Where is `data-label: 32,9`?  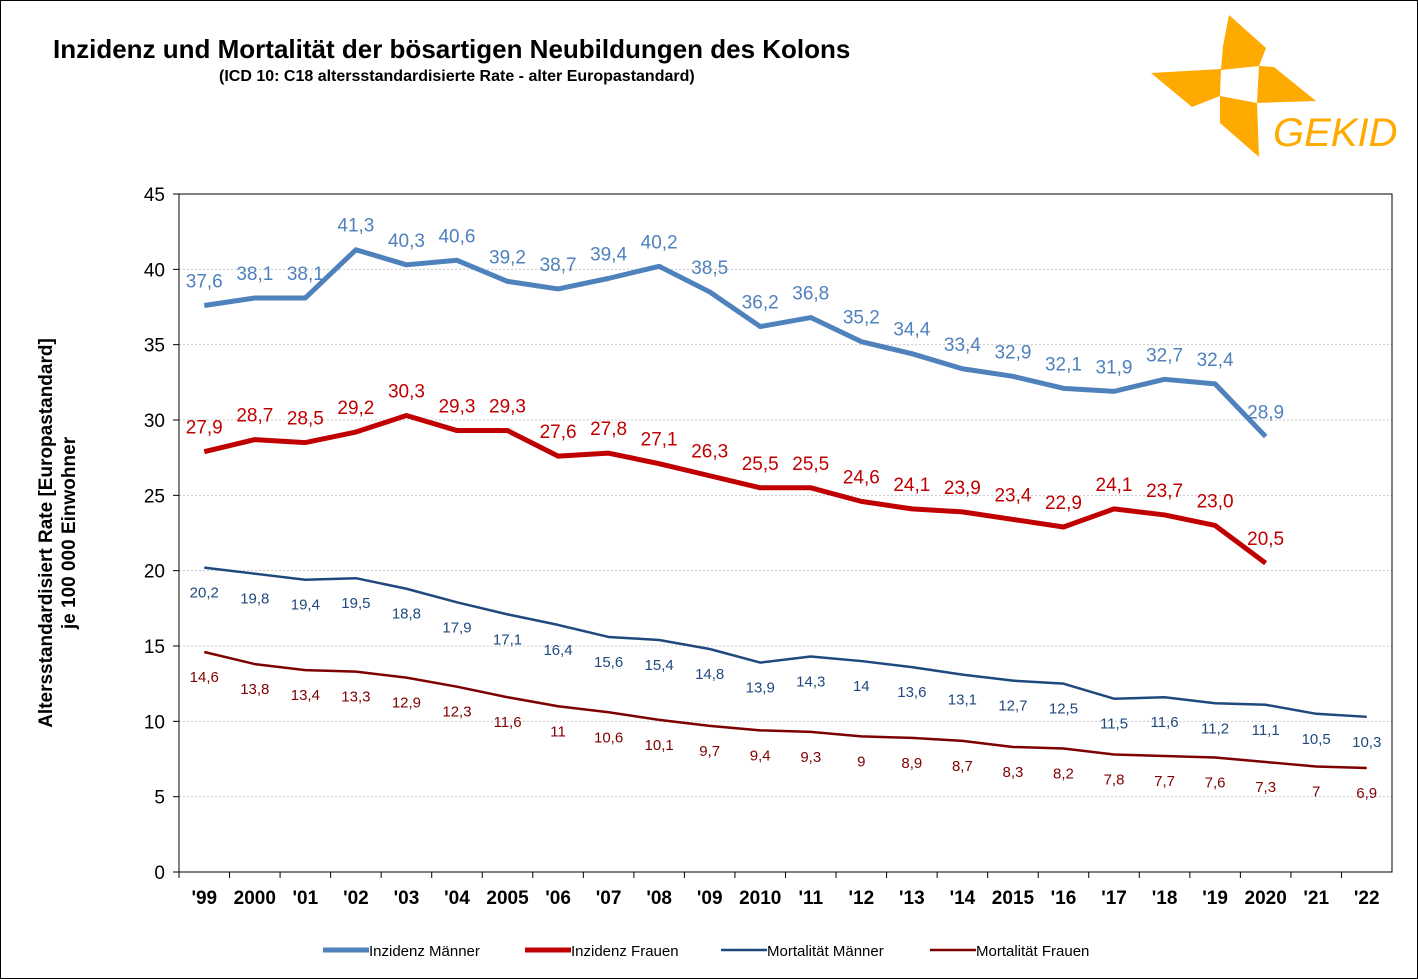
data-label: 32,9 is located at coordinates (1012, 352).